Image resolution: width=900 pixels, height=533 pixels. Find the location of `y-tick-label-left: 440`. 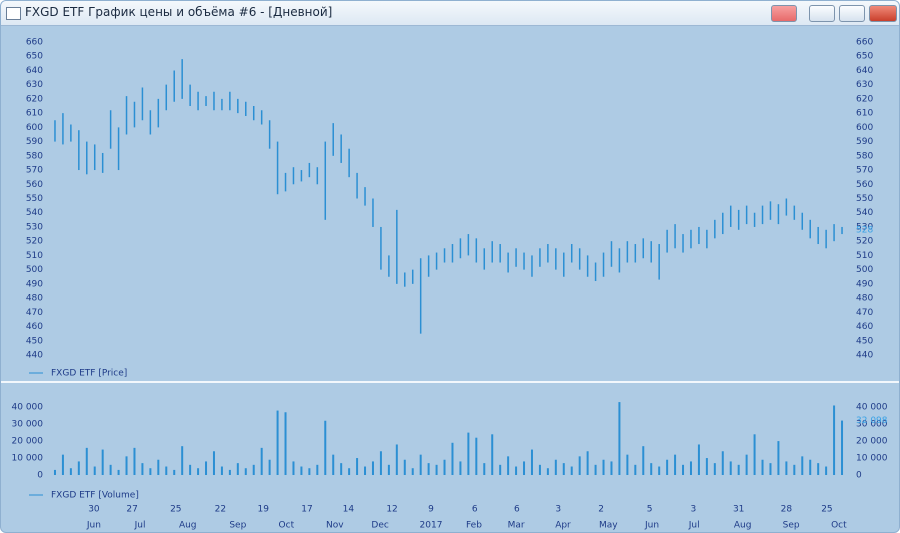

y-tick-label-left: 440 is located at coordinates (34, 356).